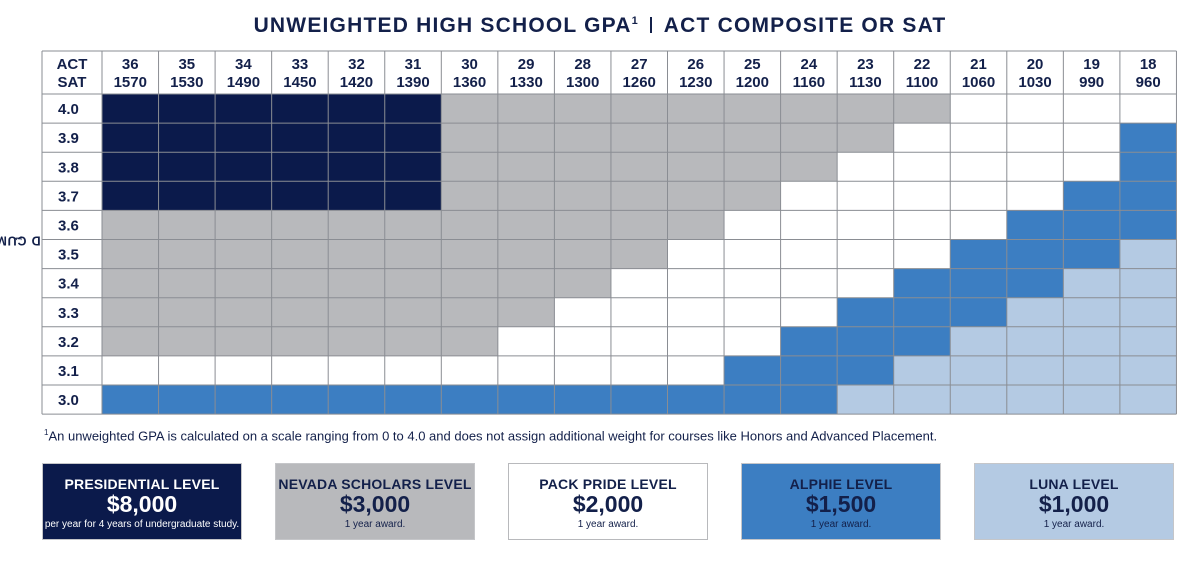 The image size is (1200, 562). What do you see at coordinates (68, 255) in the screenshot?
I see `row-label-gpa: 3.5` at bounding box center [68, 255].